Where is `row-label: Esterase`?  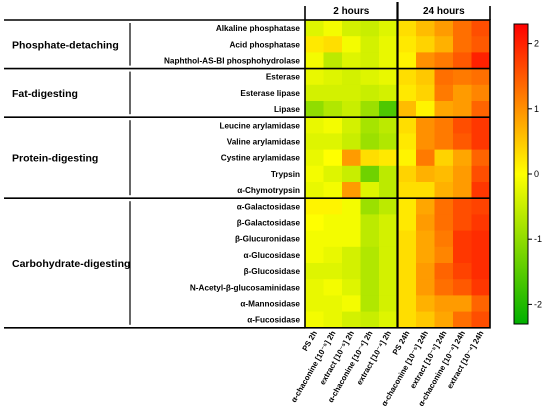
row-label: Esterase is located at coordinates (283, 77).